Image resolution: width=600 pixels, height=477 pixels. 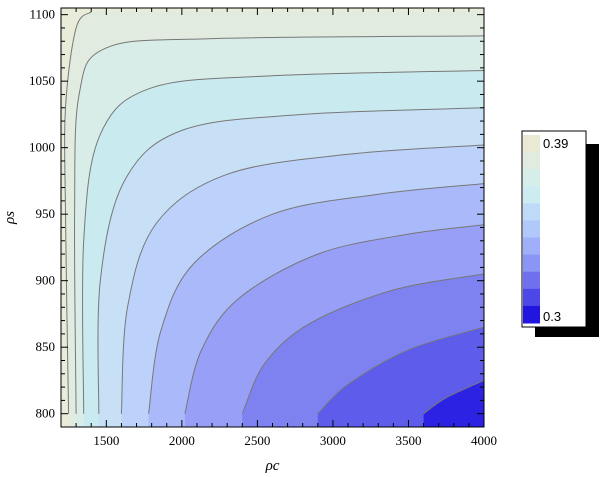 I want to click on y-tick-label: 950, so click(x=46, y=213).